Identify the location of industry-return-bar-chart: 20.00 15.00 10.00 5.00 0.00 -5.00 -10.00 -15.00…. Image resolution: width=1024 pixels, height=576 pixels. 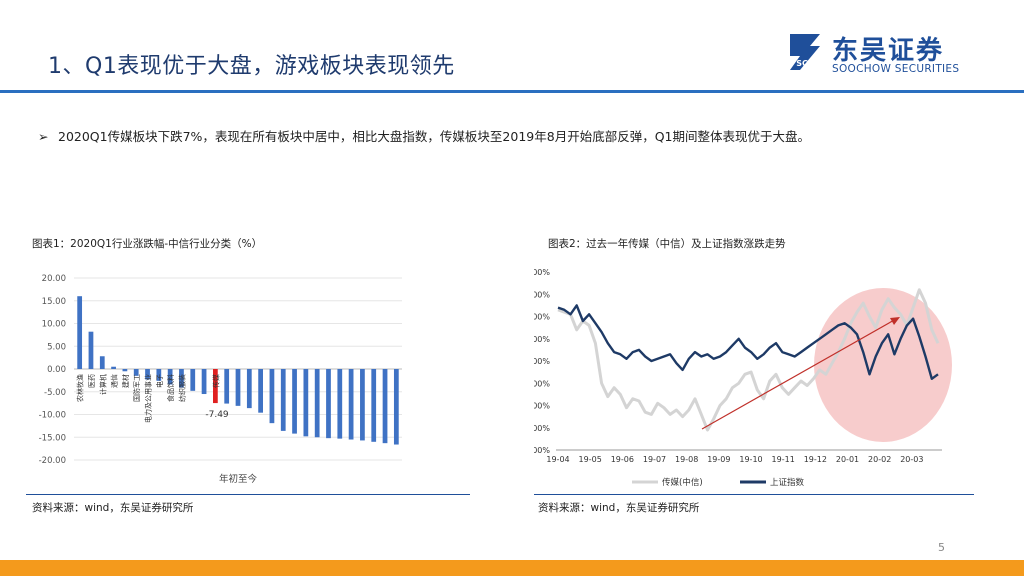
(220, 379).